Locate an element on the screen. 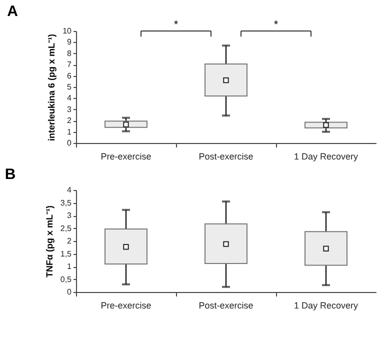 Image resolution: width=387 pixels, height=341 pixels. y-tick-label: 9 is located at coordinates (69, 42).